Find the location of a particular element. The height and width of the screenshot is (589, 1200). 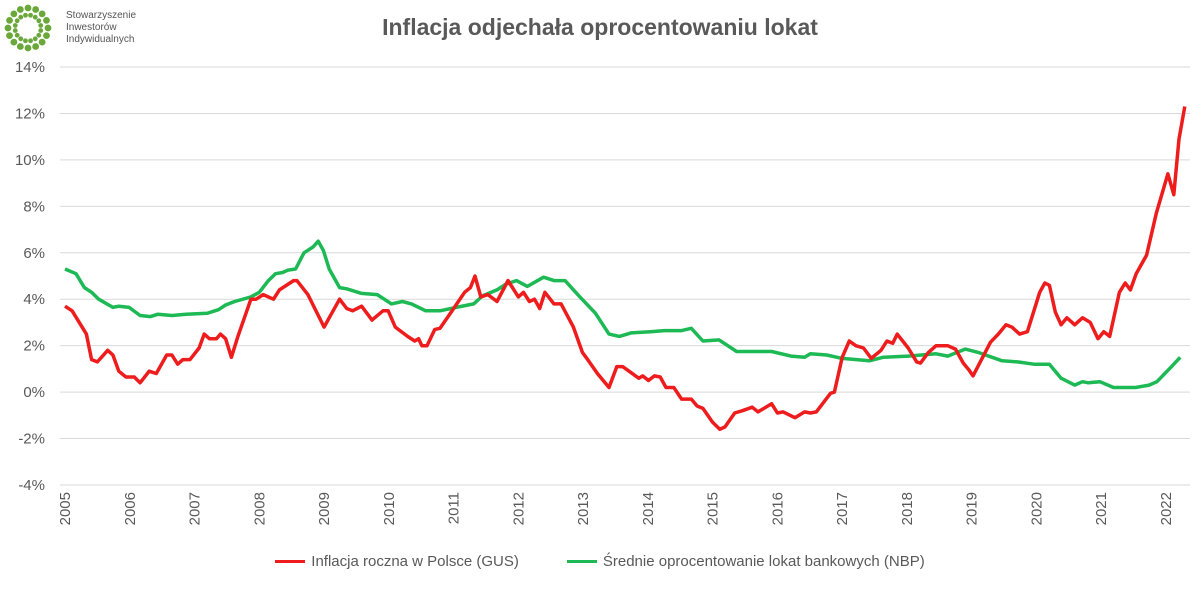

x-tick-label: 2005 is located at coordinates (65, 508).